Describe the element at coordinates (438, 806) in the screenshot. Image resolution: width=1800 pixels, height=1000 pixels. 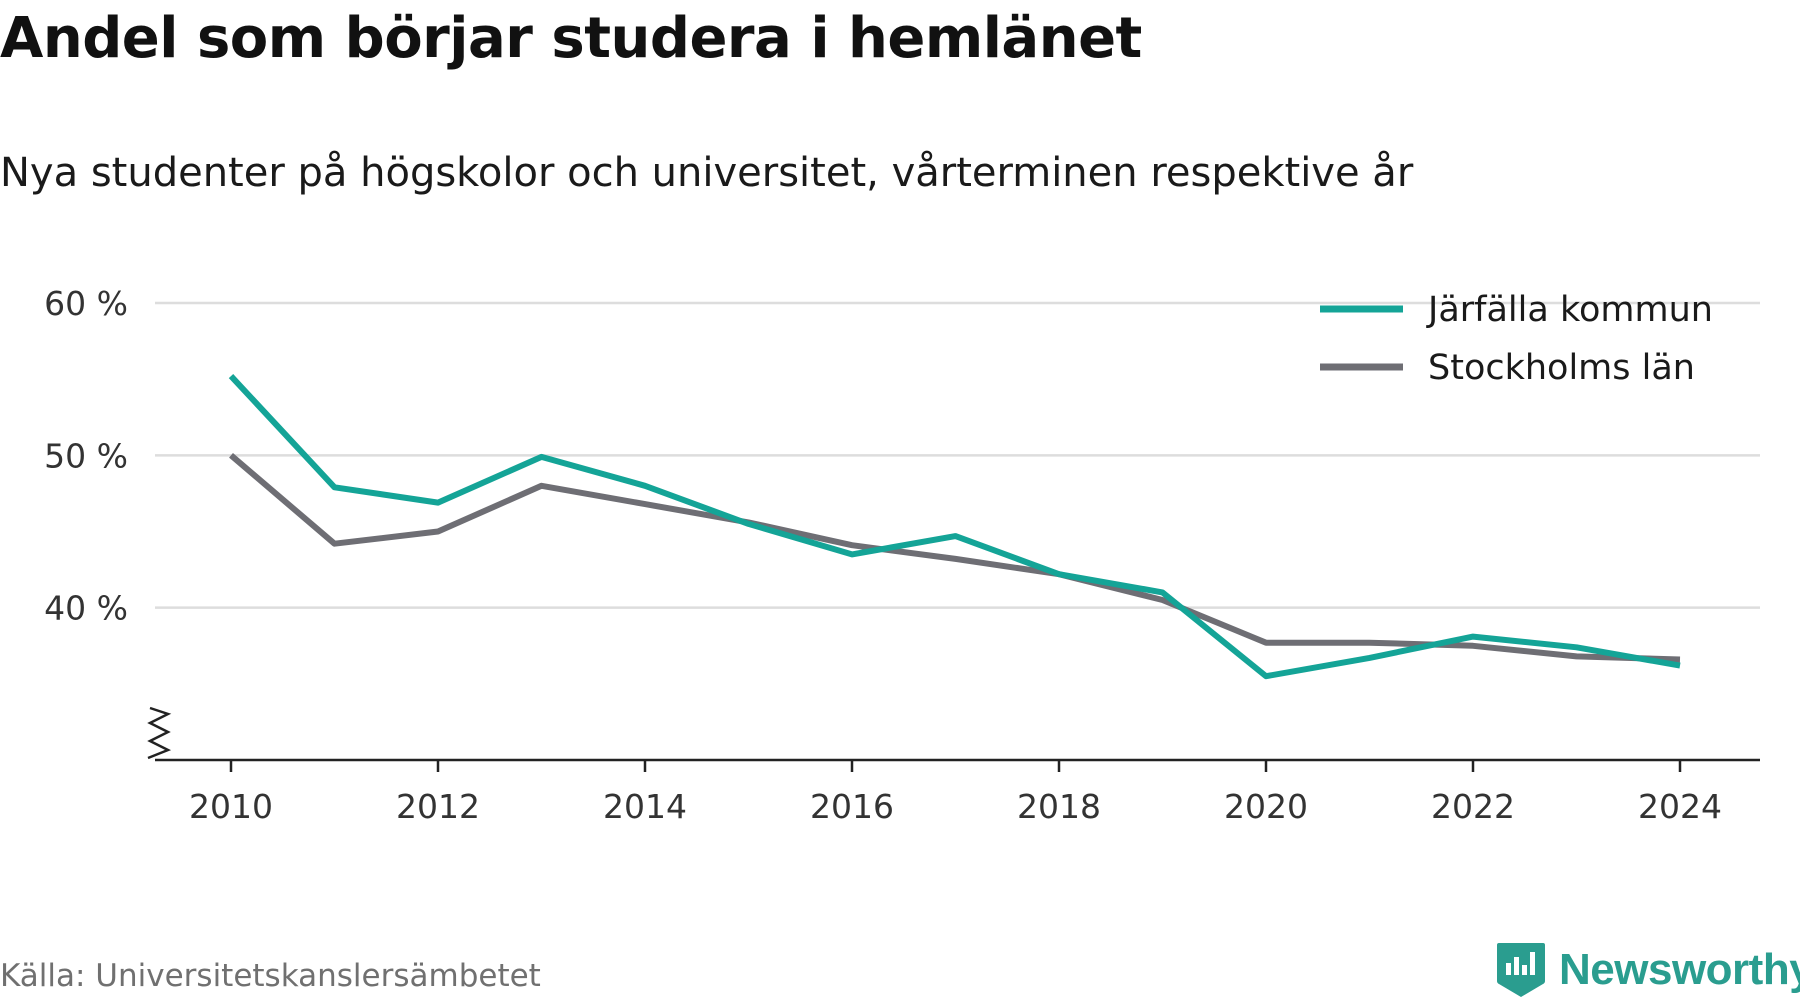
I see `x-tick-label: 2012` at that location.